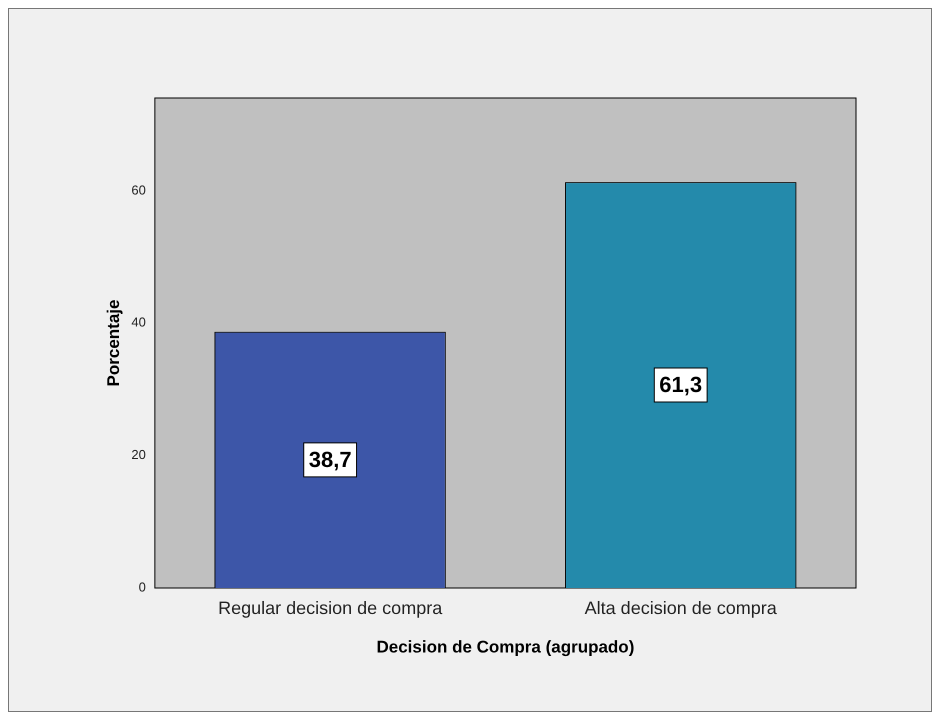 The height and width of the screenshot is (722, 944). What do you see at coordinates (681, 608) in the screenshot?
I see `x-tick-label: Alta decision de compra` at bounding box center [681, 608].